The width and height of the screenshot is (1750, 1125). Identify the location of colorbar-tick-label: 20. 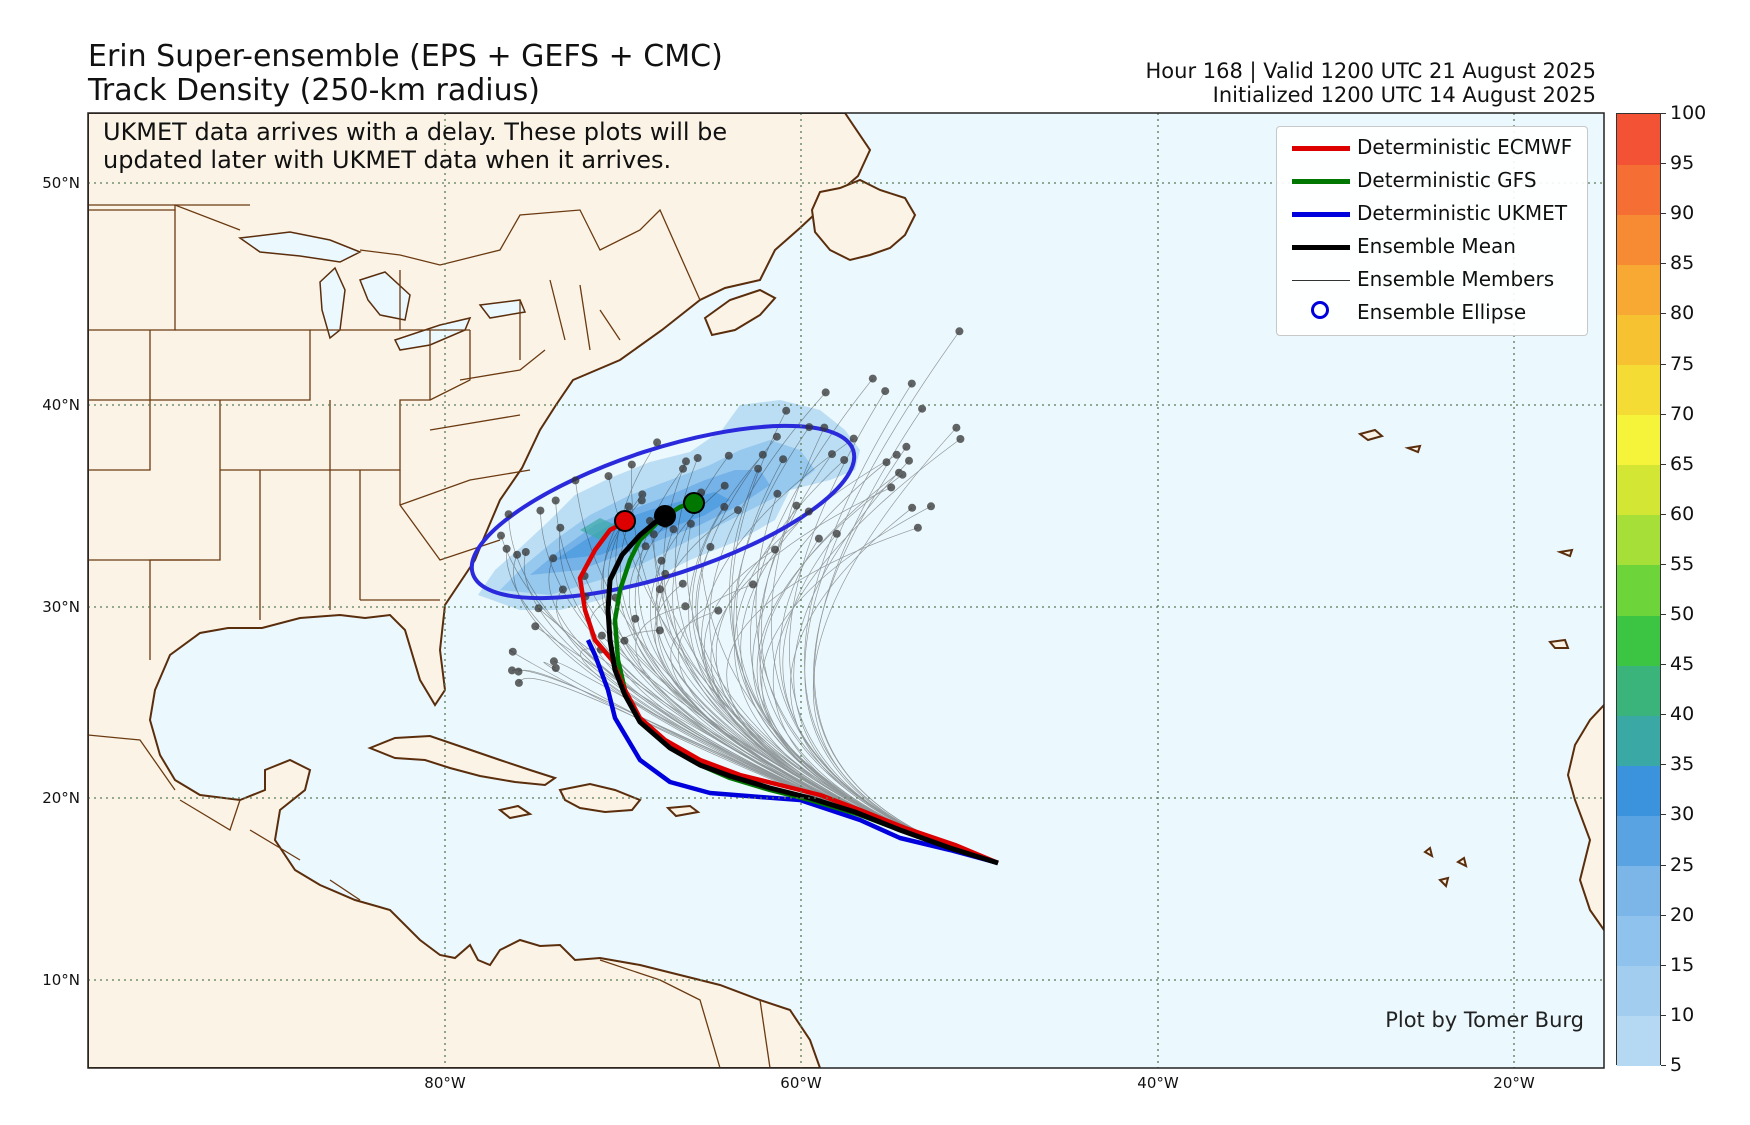
(1682, 914).